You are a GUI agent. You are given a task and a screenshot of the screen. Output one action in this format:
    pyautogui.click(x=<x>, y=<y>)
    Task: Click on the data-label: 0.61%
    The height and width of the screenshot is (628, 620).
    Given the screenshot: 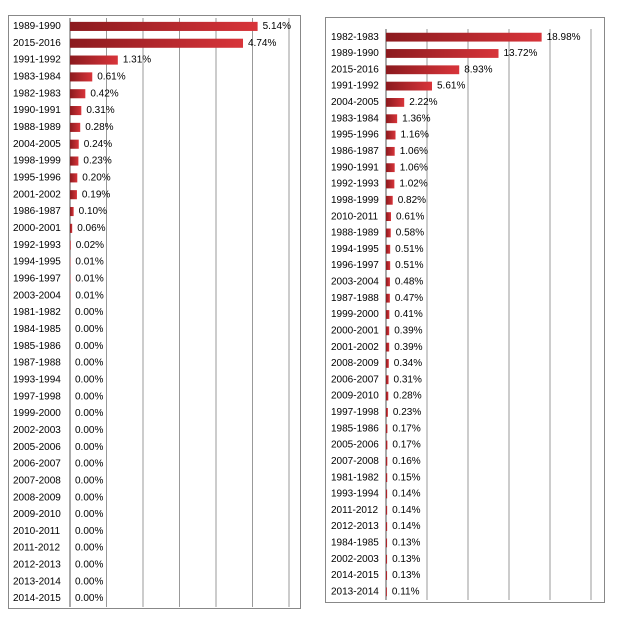 What is the action you would take?
    pyautogui.click(x=111, y=77)
    